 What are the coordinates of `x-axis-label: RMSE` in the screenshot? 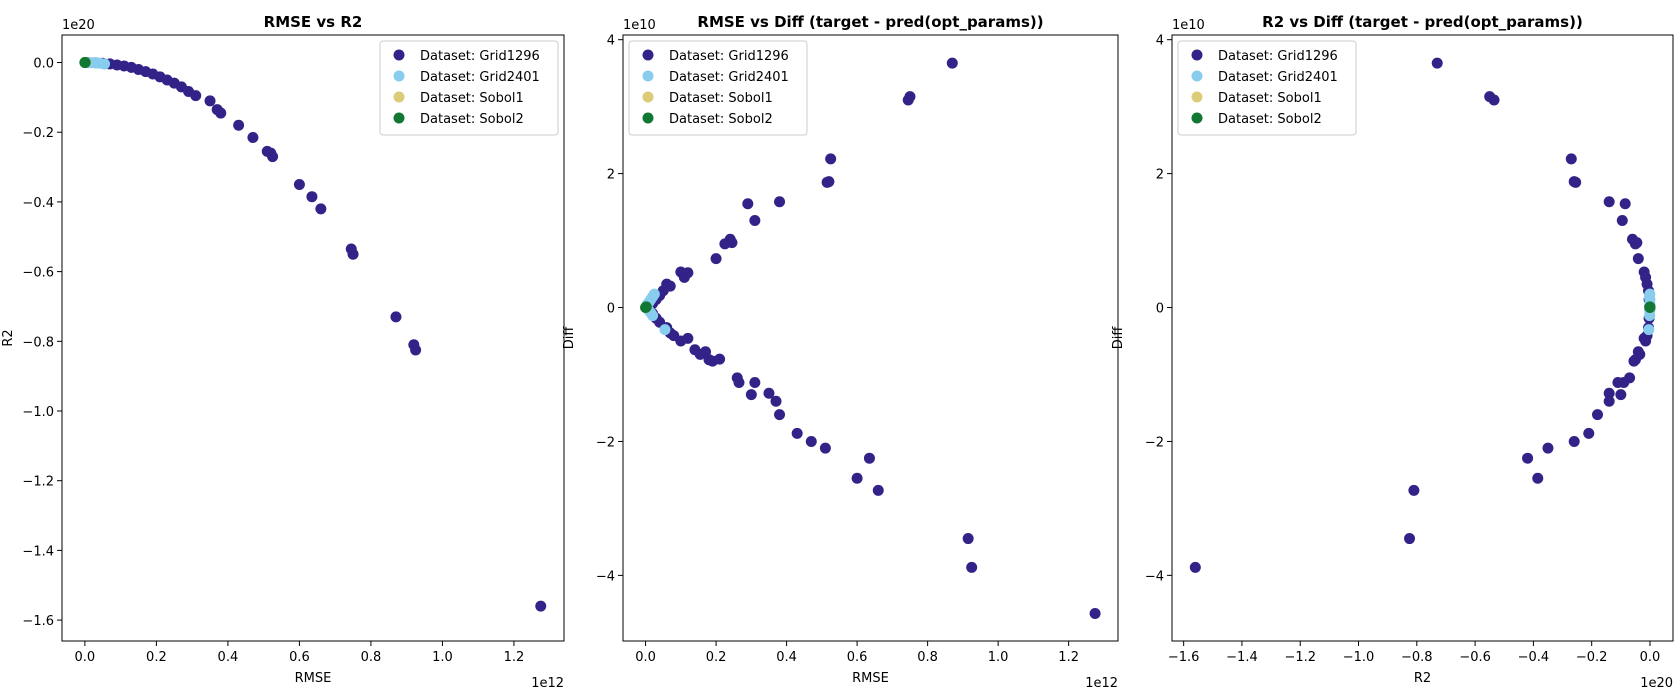 It's located at (313, 678).